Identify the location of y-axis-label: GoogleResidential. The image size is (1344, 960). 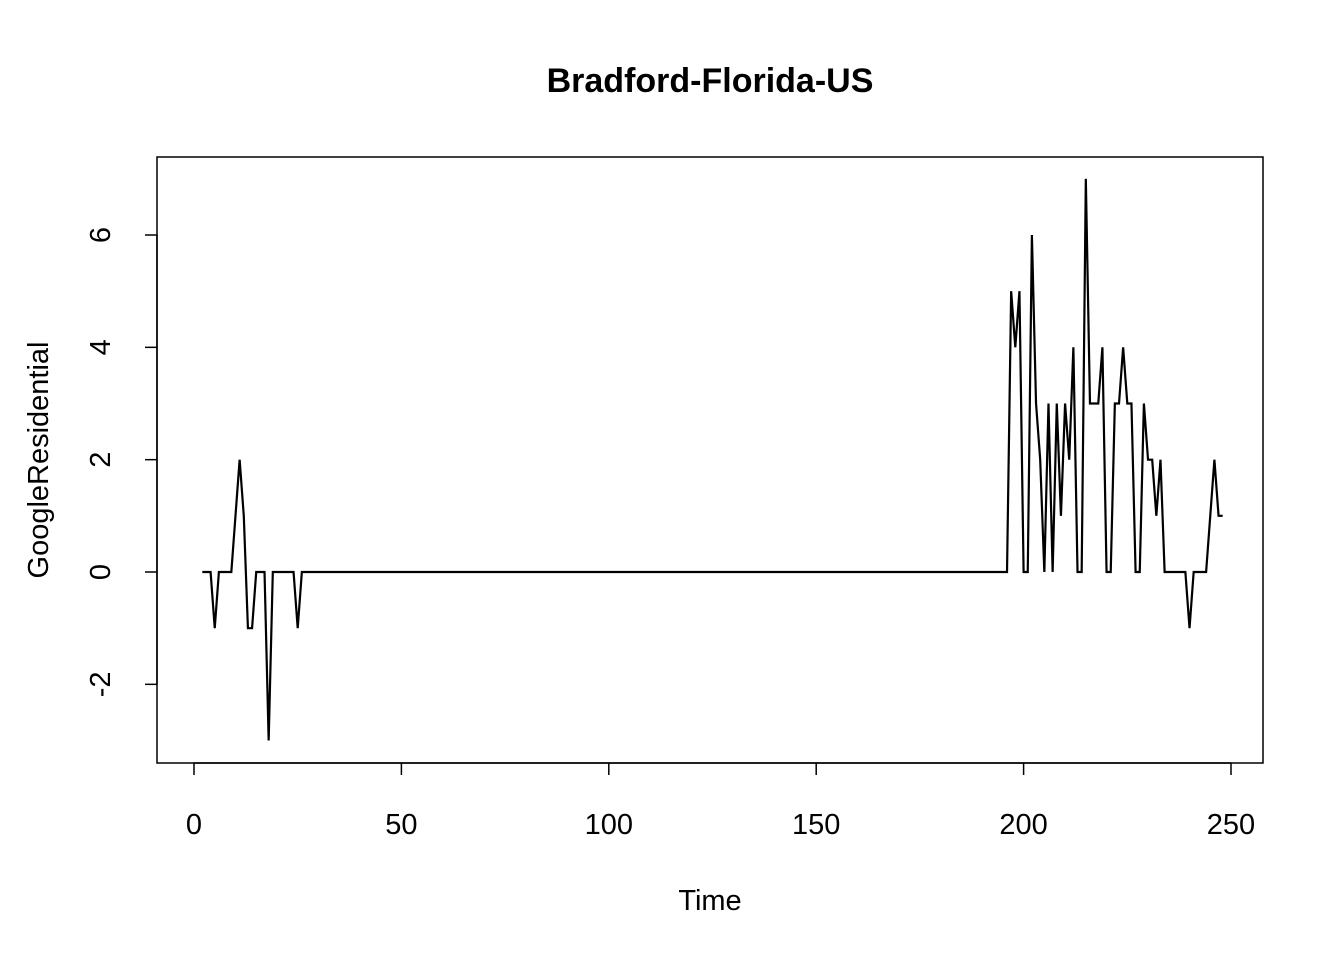
(39, 460).